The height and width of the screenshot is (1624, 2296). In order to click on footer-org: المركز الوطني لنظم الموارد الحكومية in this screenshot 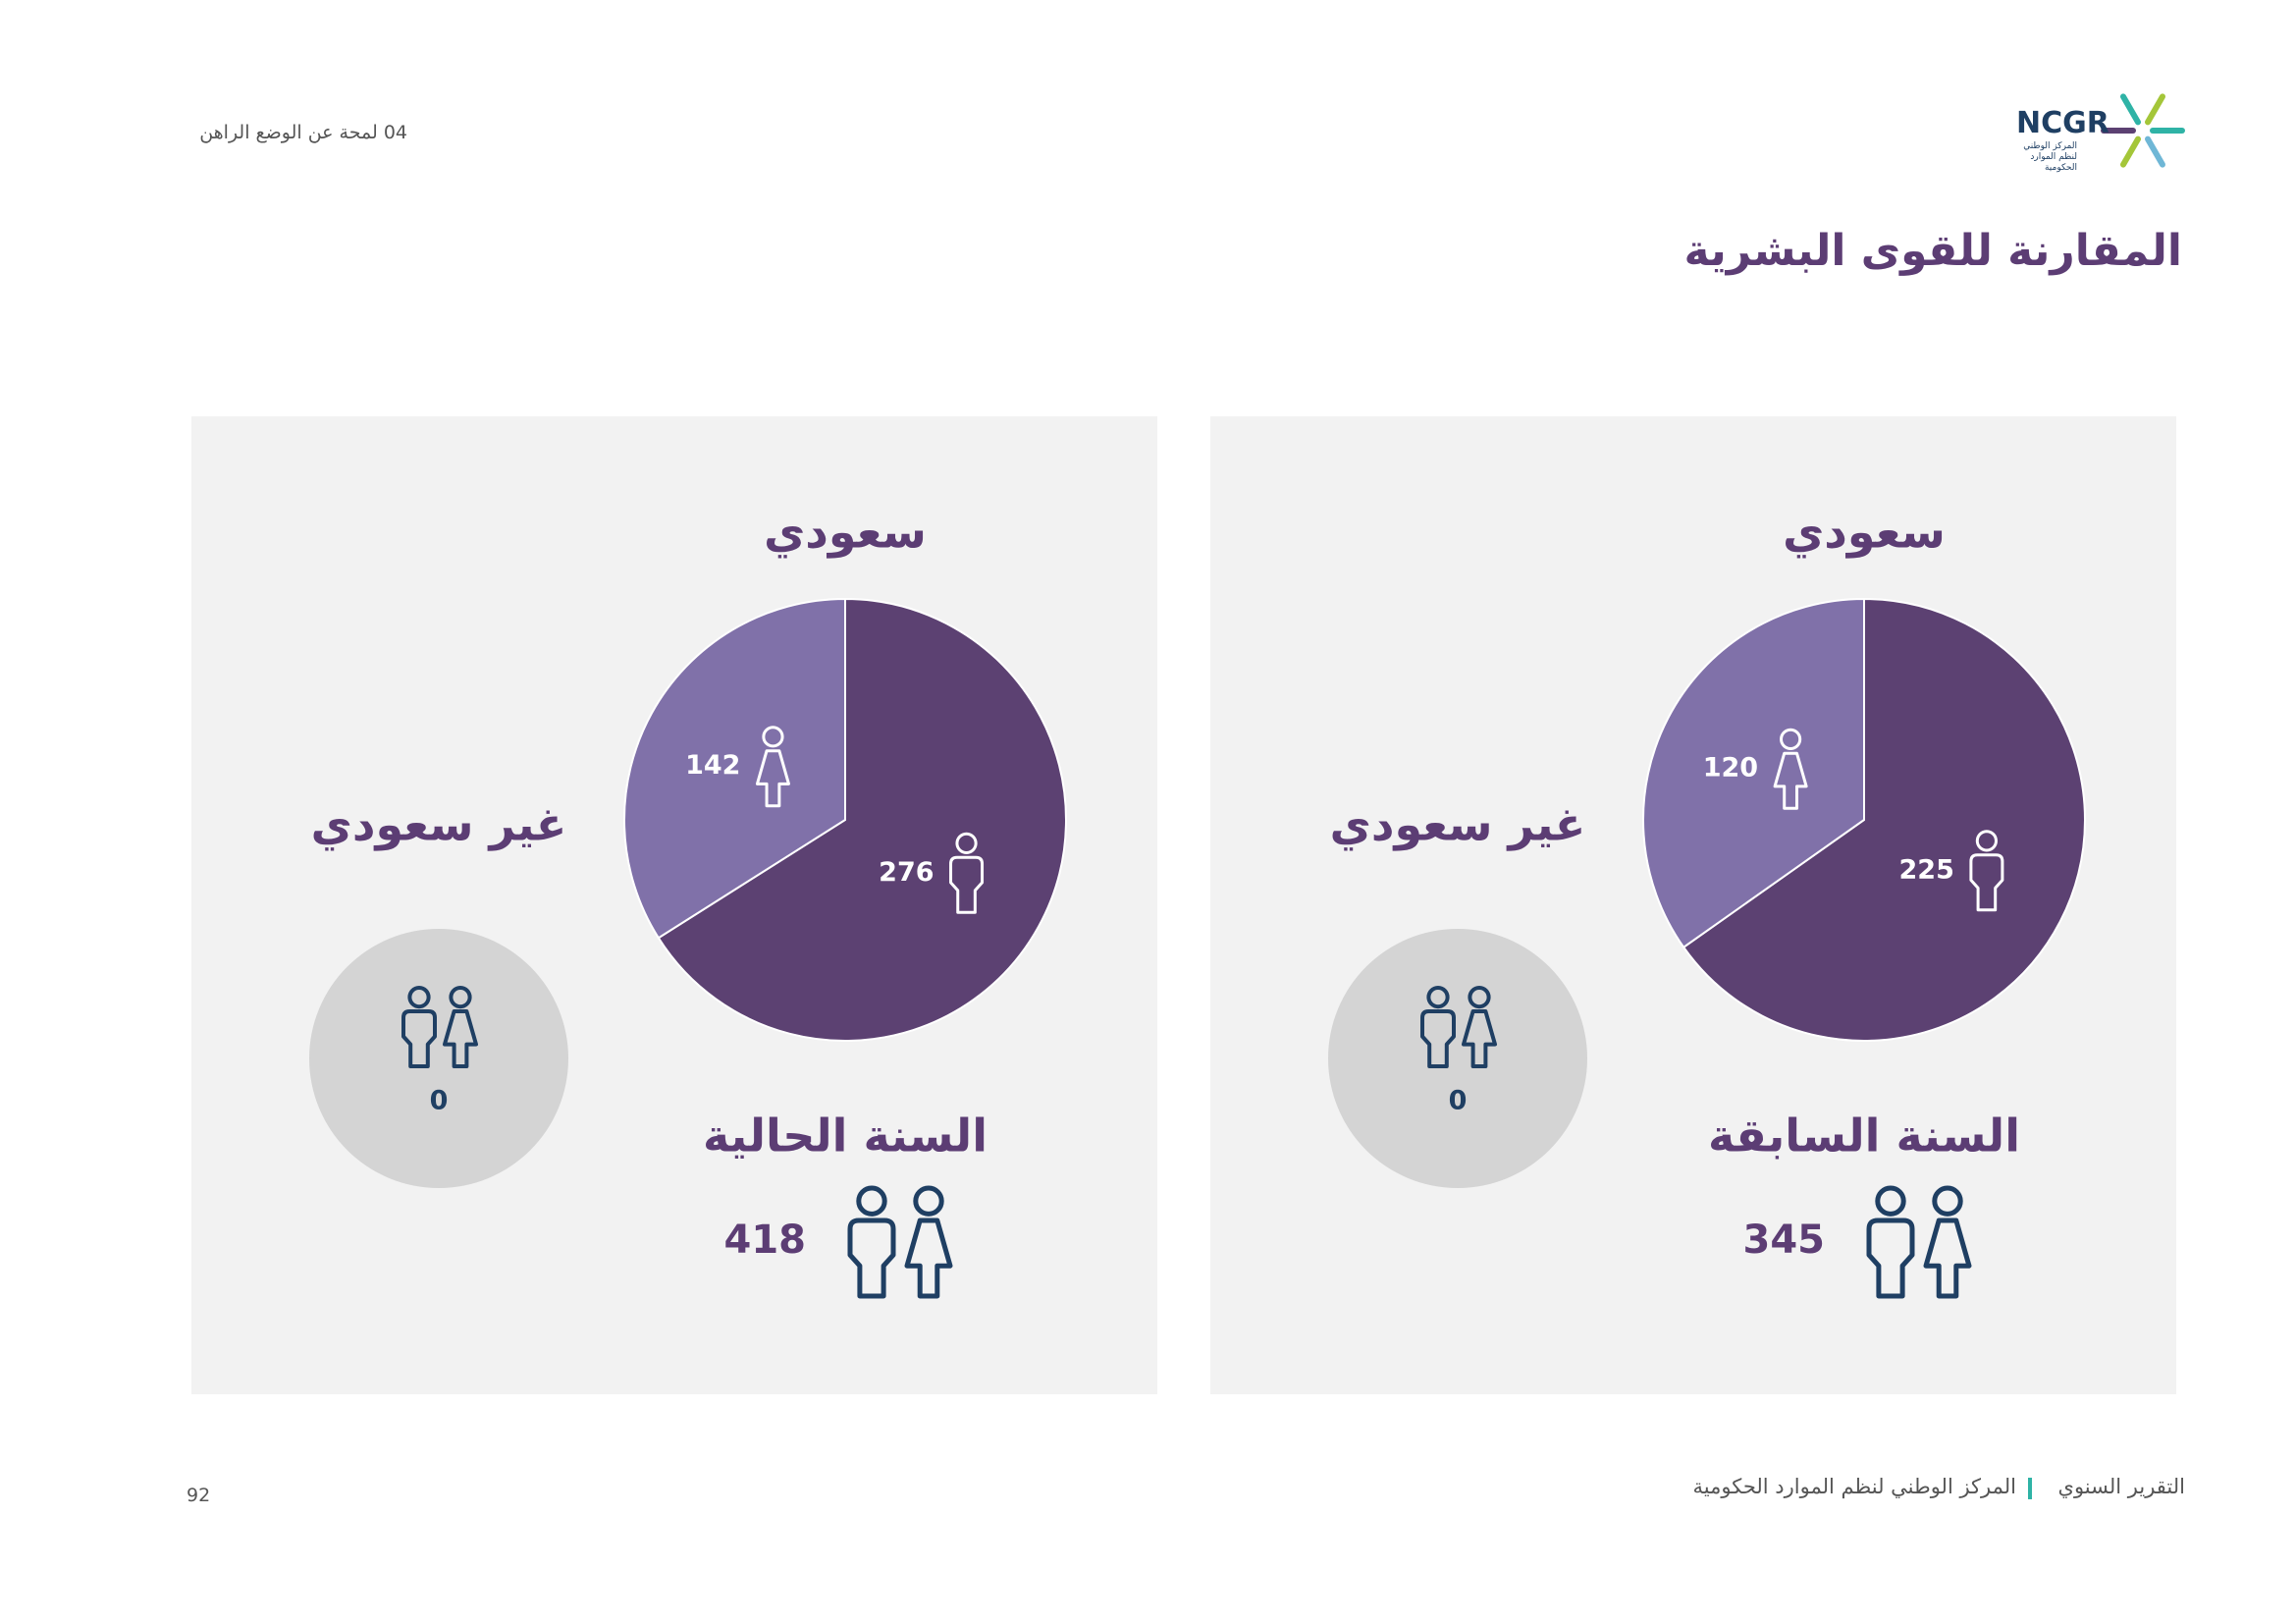, I will do `click(1854, 1486)`.